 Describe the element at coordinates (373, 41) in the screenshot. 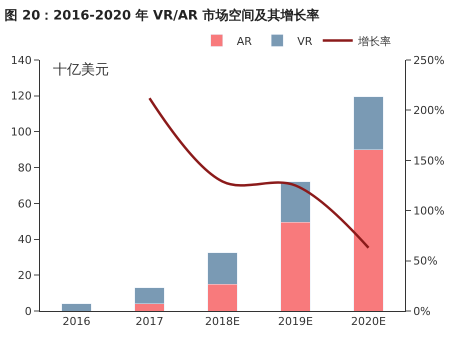

I see `legend-label: 增长率` at that location.